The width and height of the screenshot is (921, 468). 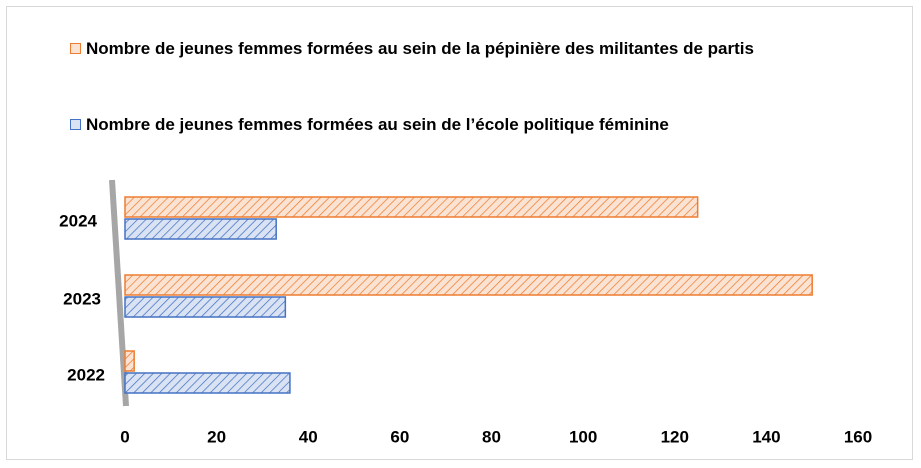 I want to click on y-tick-label: 2024, so click(x=78, y=220).